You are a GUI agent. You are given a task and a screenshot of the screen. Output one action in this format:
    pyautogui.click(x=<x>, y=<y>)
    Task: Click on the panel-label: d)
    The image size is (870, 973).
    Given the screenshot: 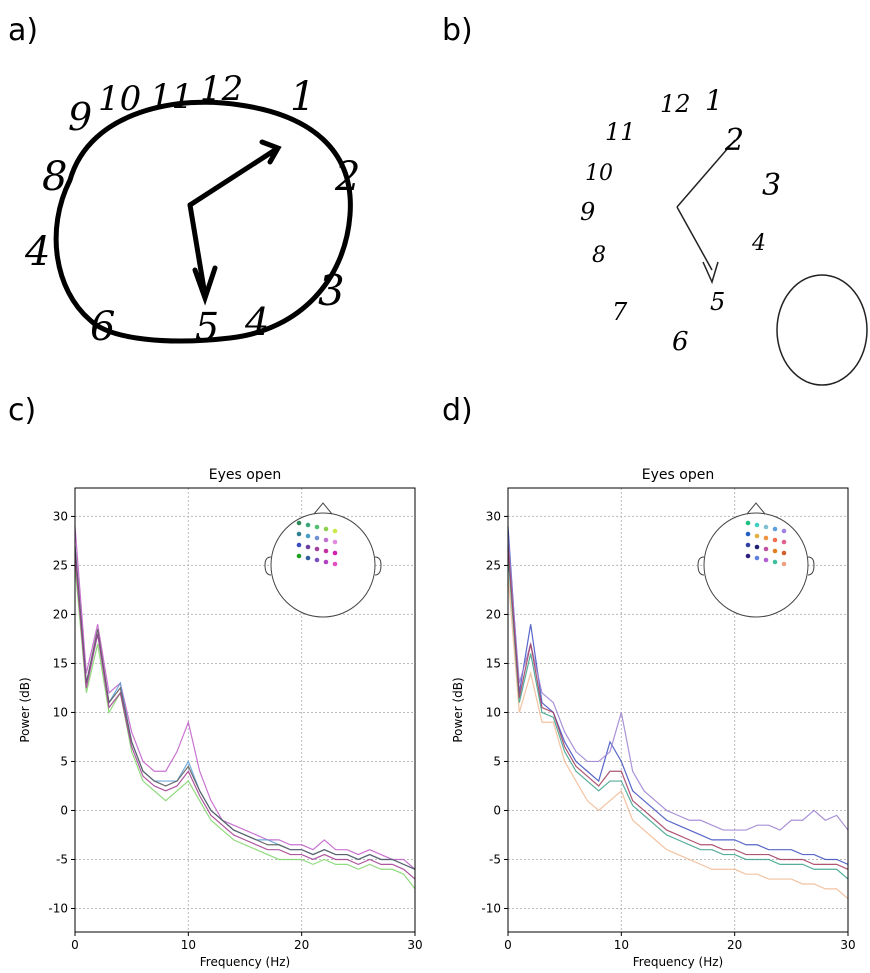 What is the action you would take?
    pyautogui.click(x=457, y=410)
    